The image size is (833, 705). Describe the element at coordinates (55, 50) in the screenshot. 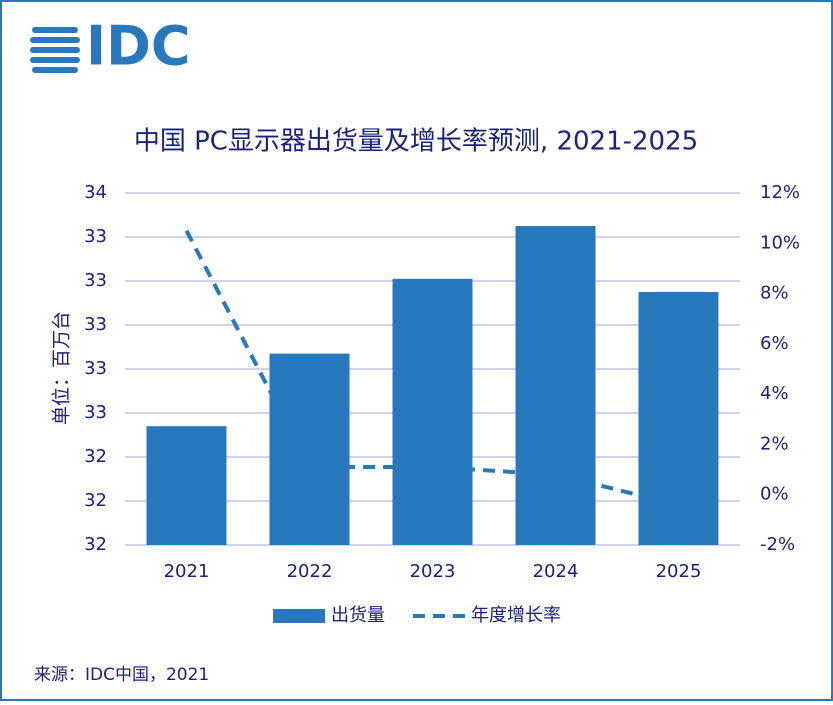

I see `logo-mark` at that location.